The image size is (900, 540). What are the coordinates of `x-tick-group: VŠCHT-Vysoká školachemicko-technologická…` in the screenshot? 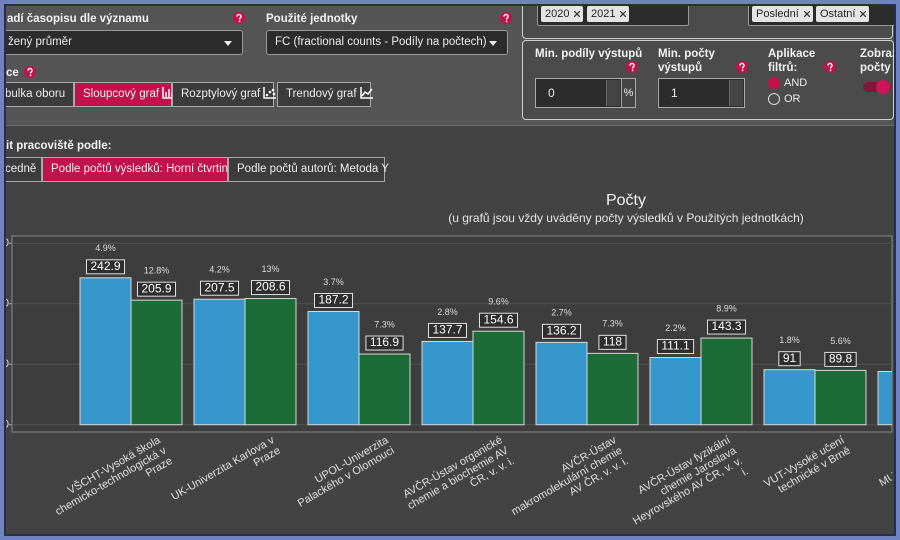 It's located at (111, 480).